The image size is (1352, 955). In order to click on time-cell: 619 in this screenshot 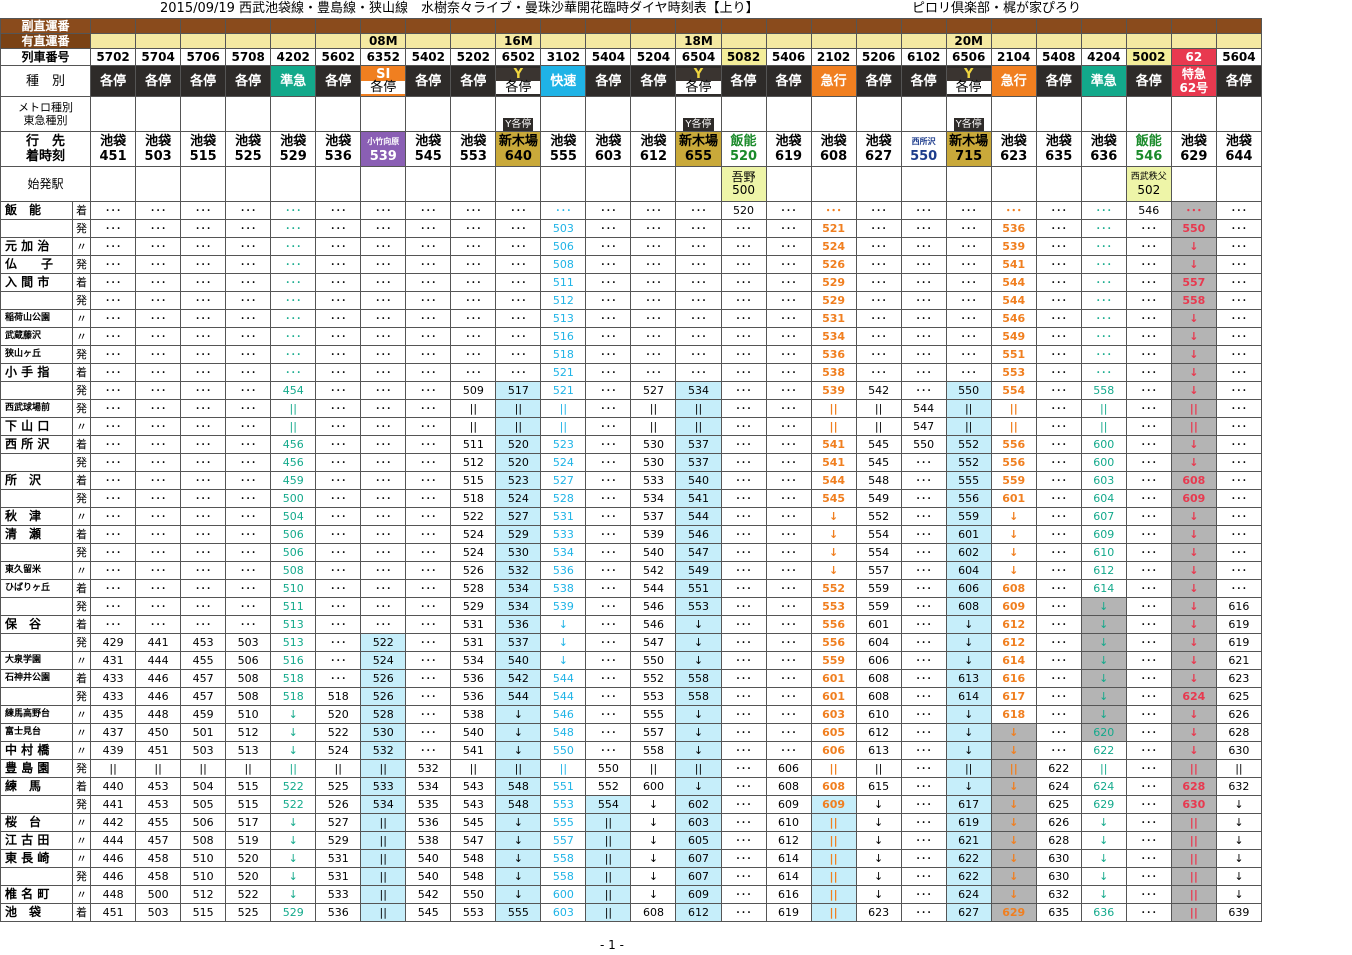, I will do `click(788, 912)`.